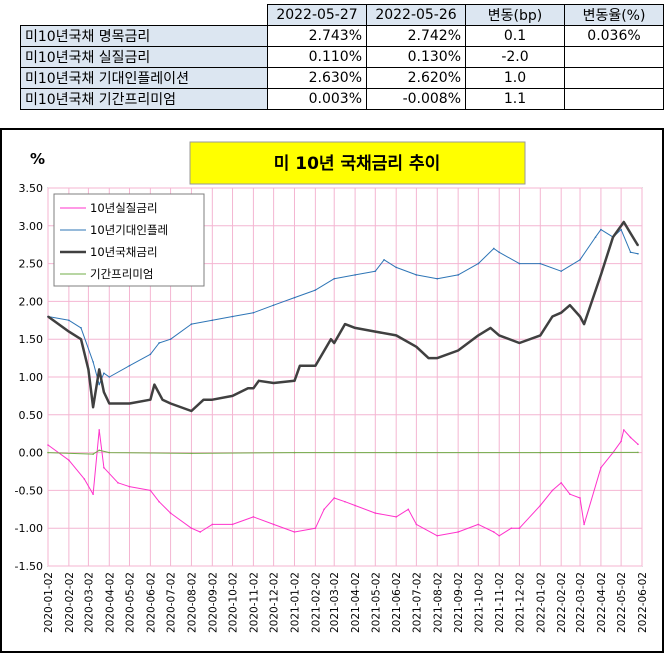 The image size is (667, 656). What do you see at coordinates (541, 602) in the screenshot?
I see `x-tick-label: 2022-01-02` at bounding box center [541, 602].